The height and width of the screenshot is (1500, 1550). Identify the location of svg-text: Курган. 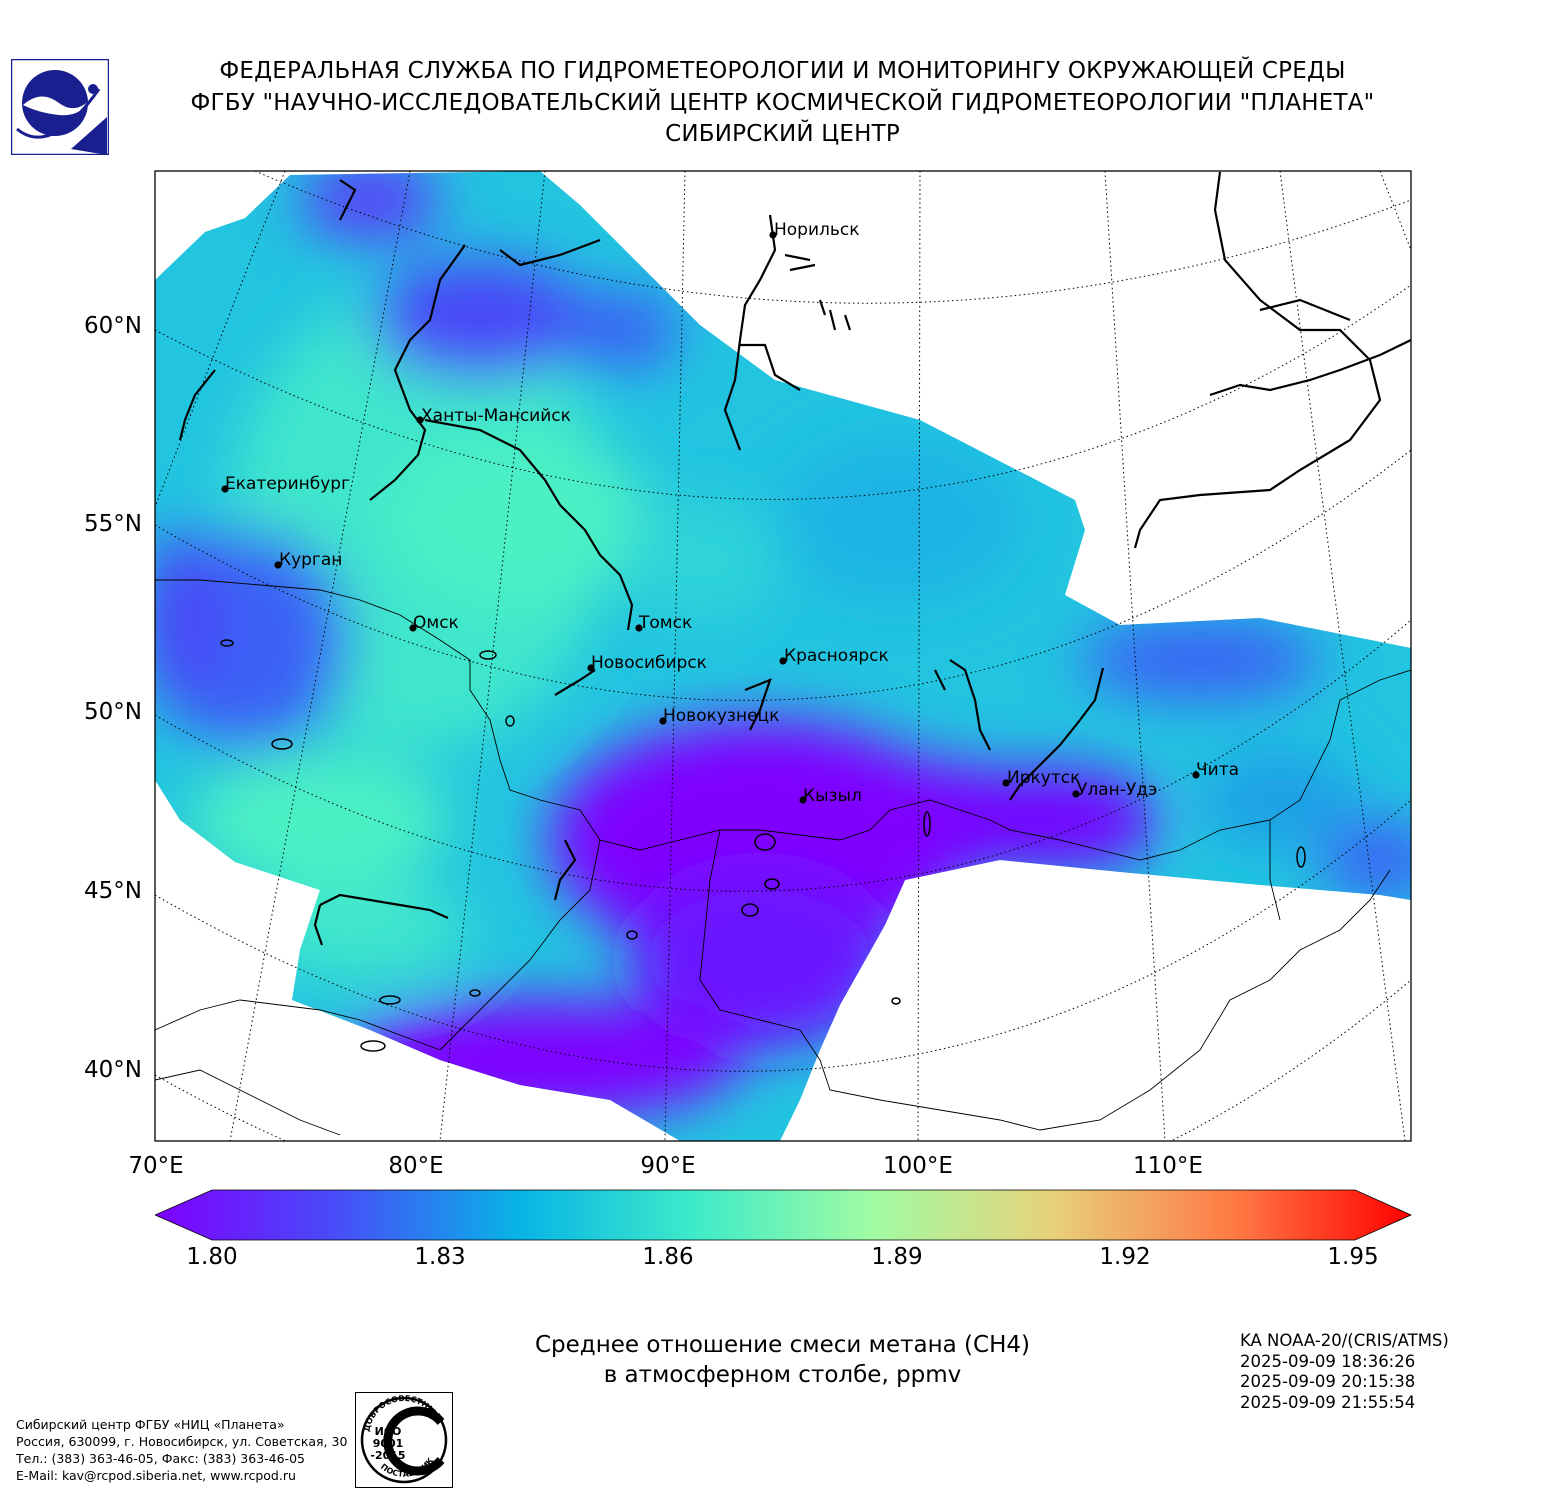
(310, 560).